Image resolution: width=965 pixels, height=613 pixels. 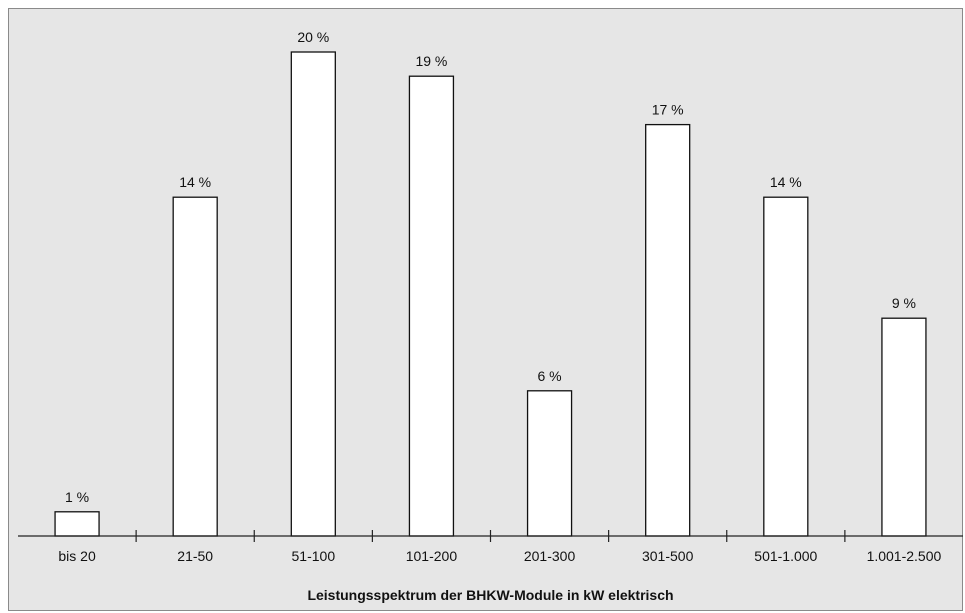 I want to click on tick-label-5: 301-500, so click(x=668, y=556).